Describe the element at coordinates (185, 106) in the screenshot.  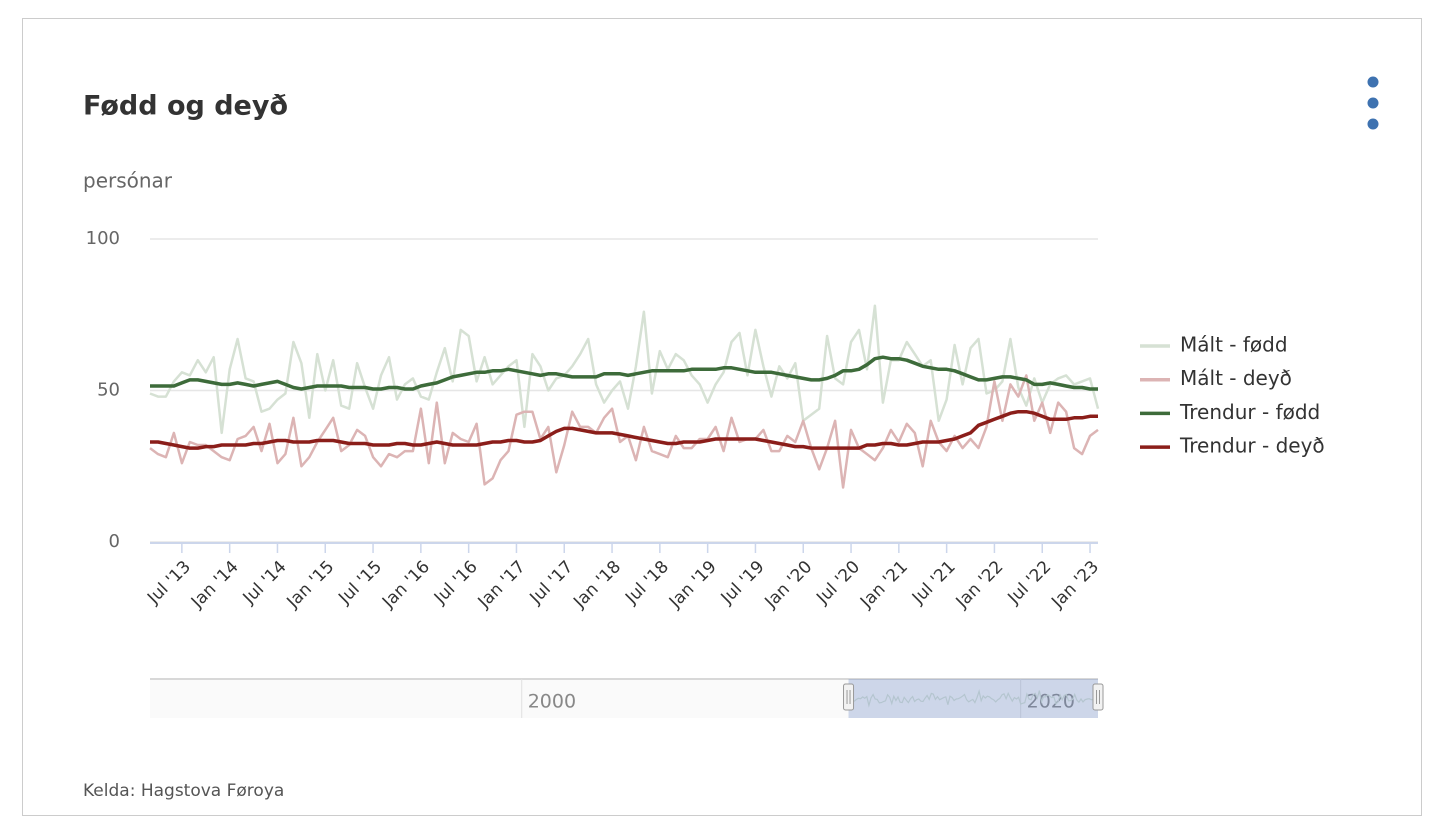
I see `chart-title: Fødd og deyð` at that location.